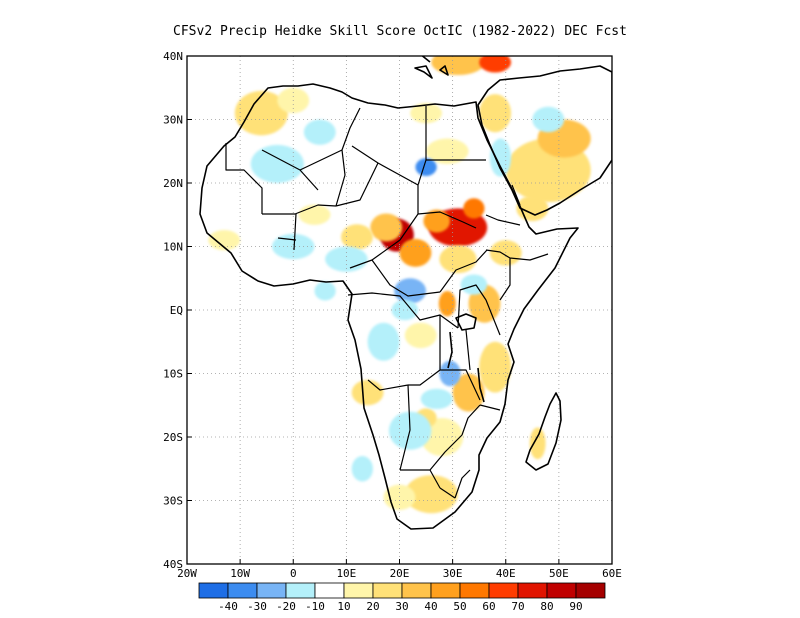 The height and width of the screenshot is (618, 800). I want to click on colorbar-label: 90, so click(575, 606).